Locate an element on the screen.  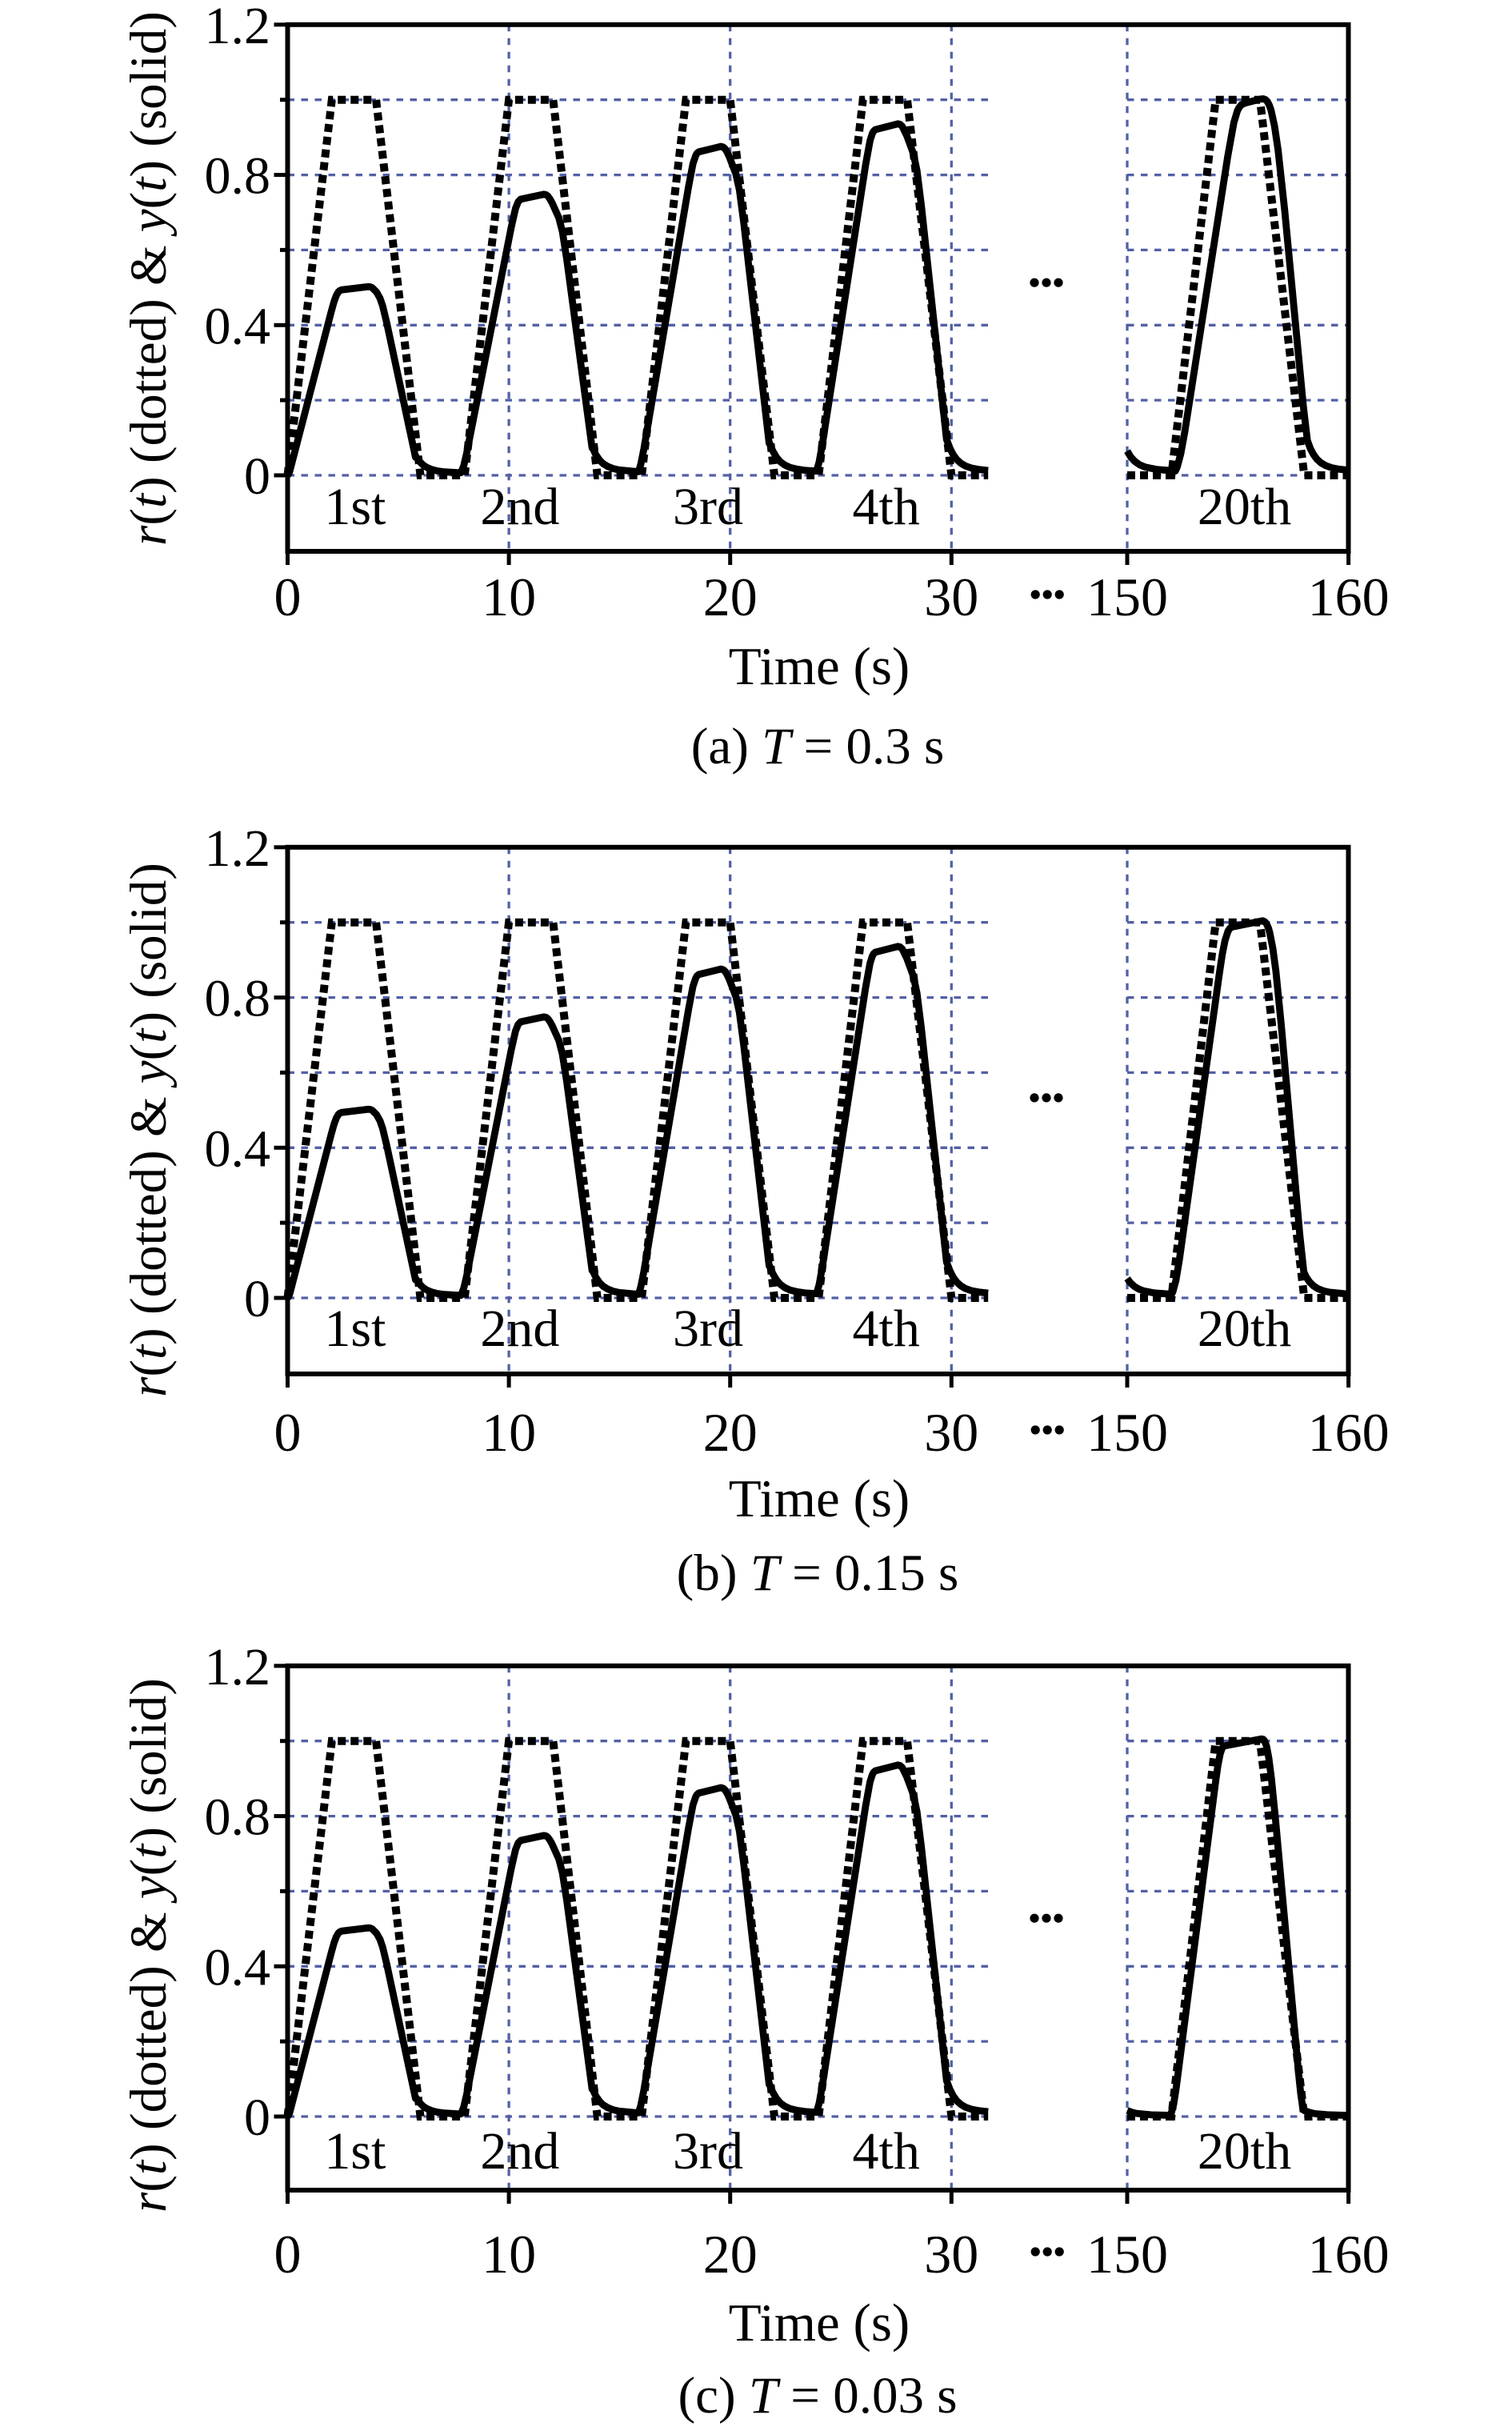
svg-text: (c) T = 0.03 s is located at coordinates (817, 2396).